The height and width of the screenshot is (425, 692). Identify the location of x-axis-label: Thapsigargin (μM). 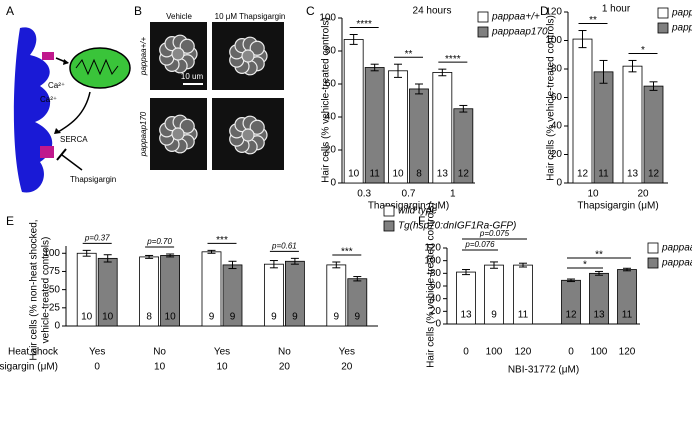
(617, 206).